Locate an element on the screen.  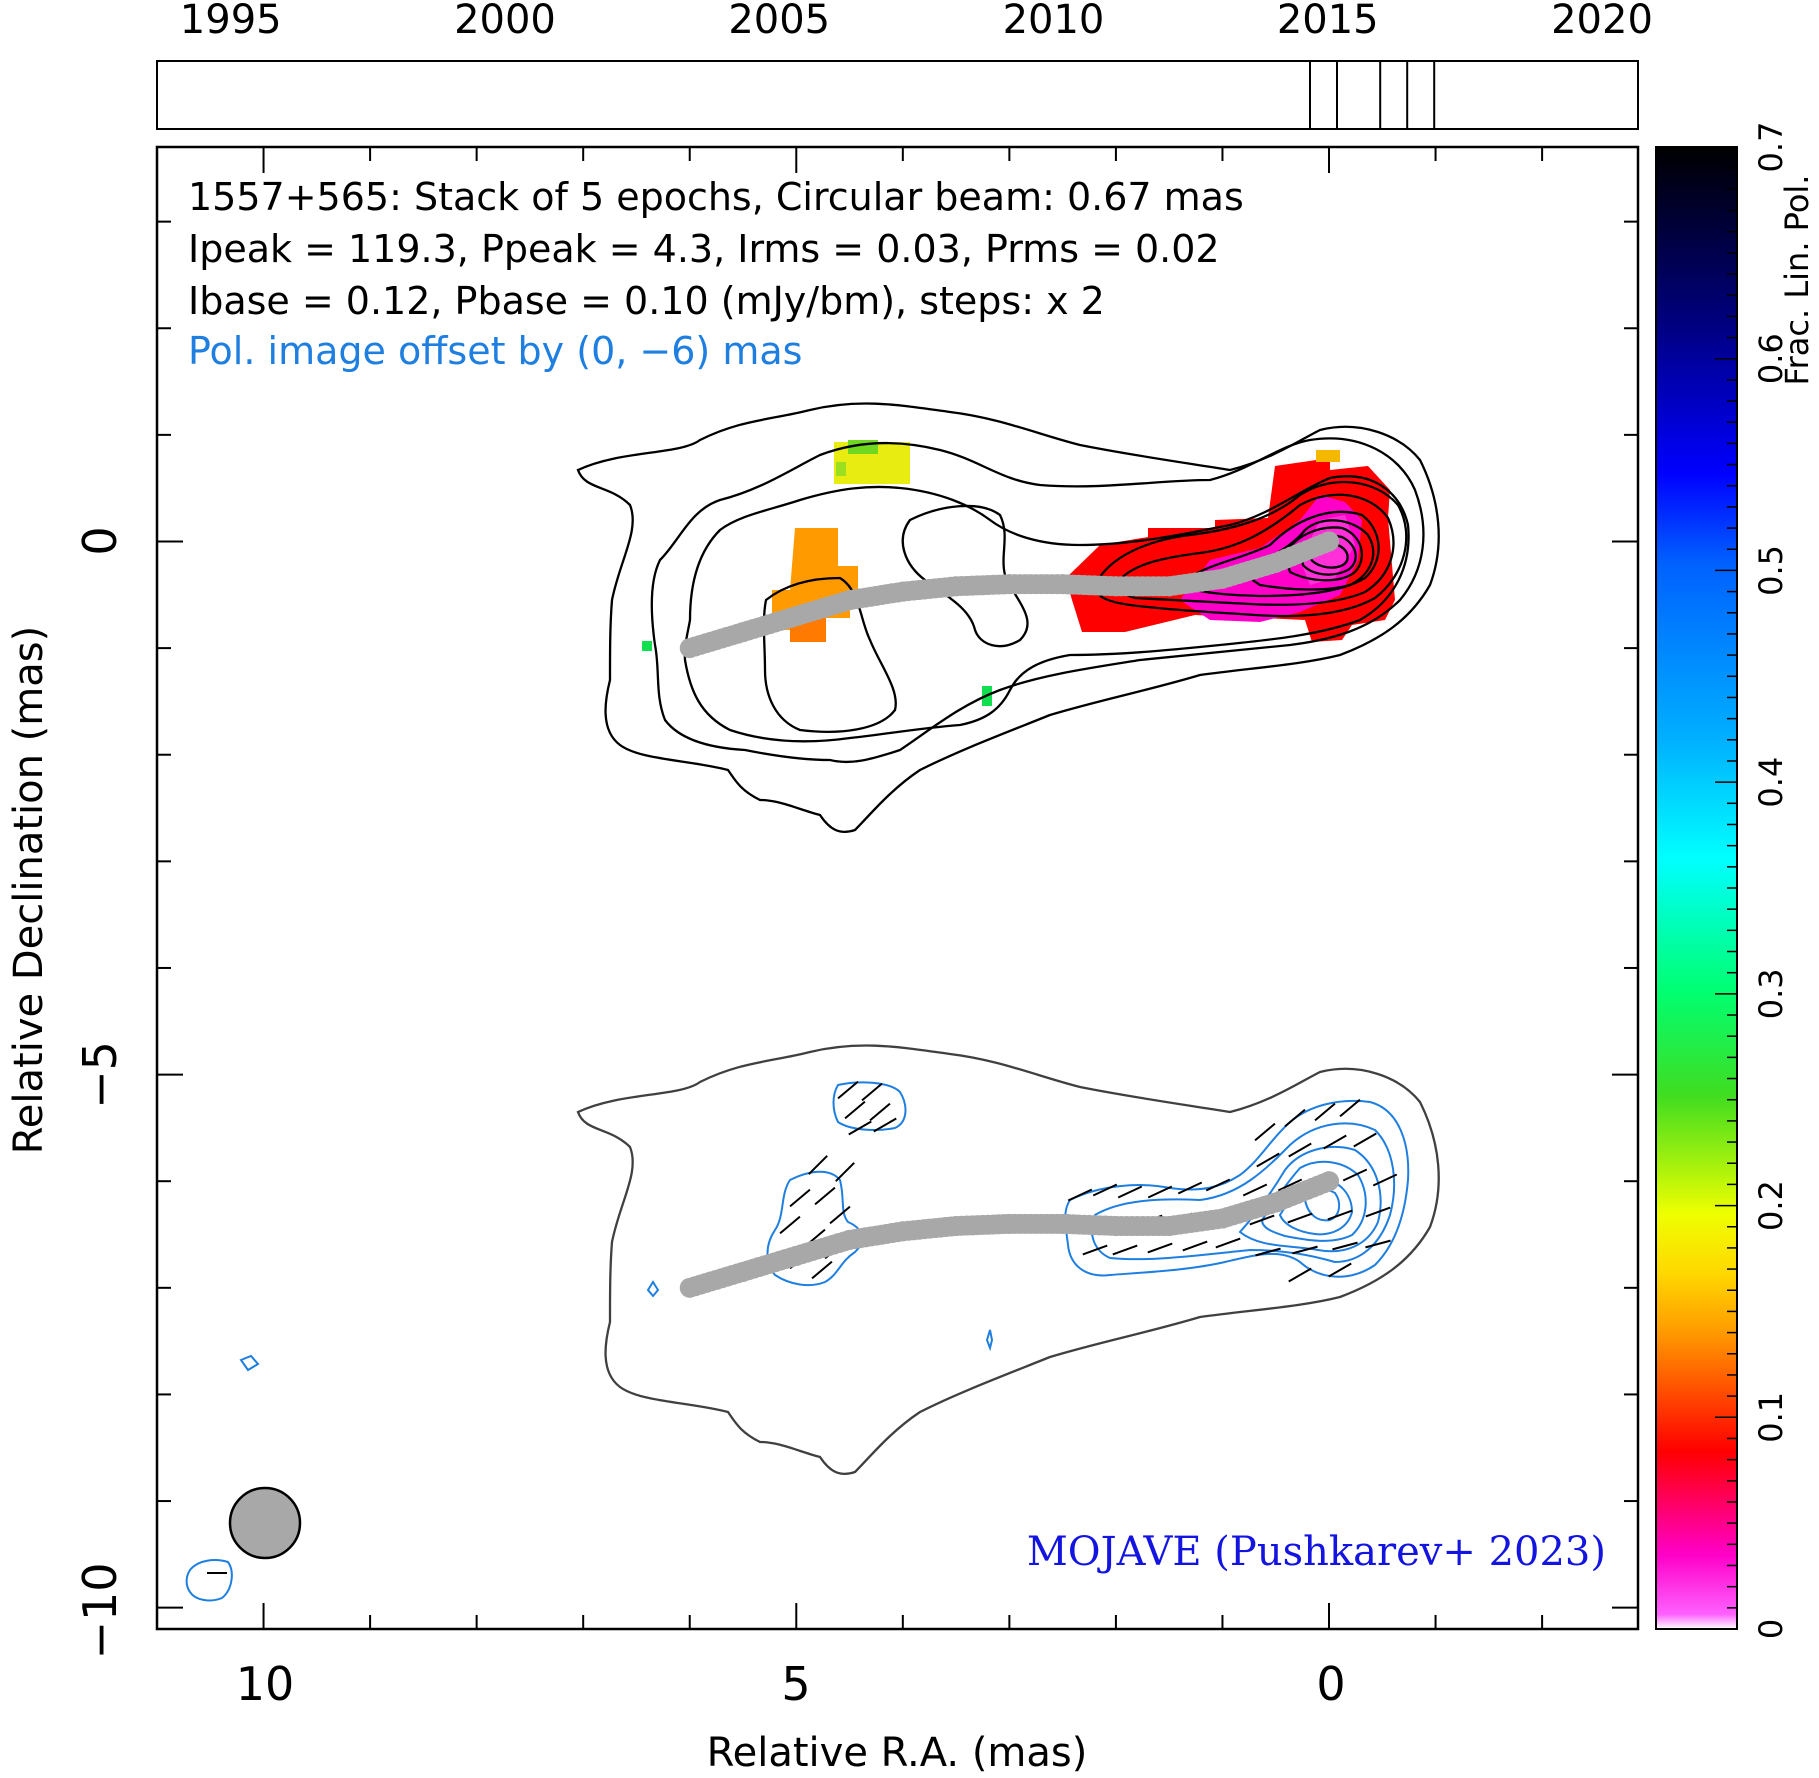
colorbar-tick-label: 0.2 is located at coordinates (1771, 1205).